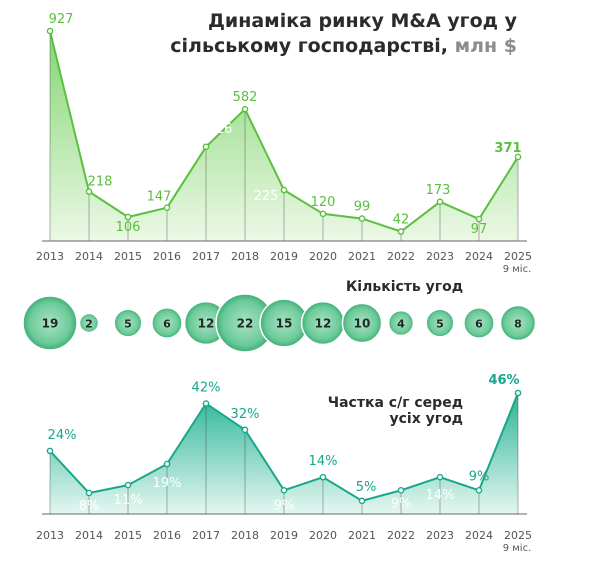  What do you see at coordinates (128, 500) in the screenshot?
I see `share-data-label: 11%` at bounding box center [128, 500].